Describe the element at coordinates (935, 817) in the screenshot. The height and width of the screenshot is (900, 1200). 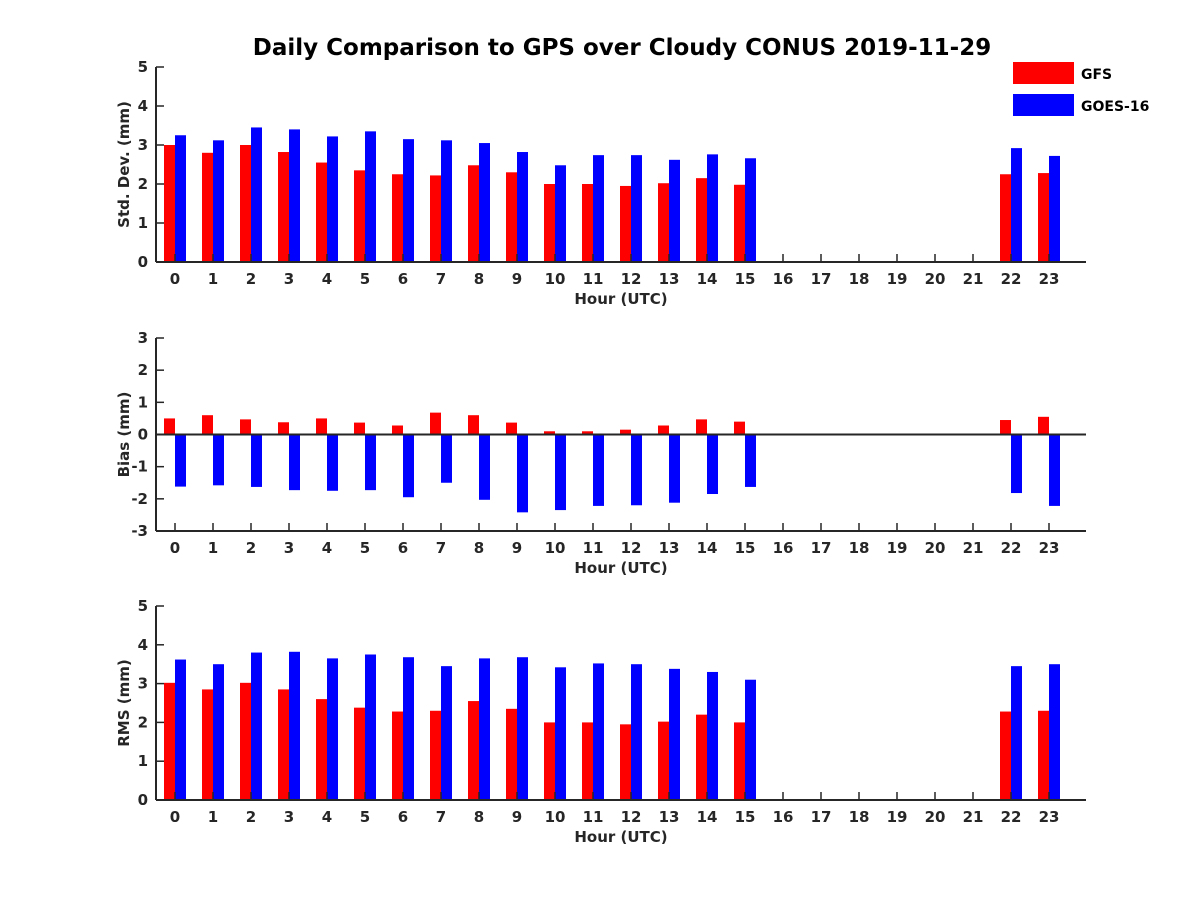
I see `x-tick-label: 20` at that location.